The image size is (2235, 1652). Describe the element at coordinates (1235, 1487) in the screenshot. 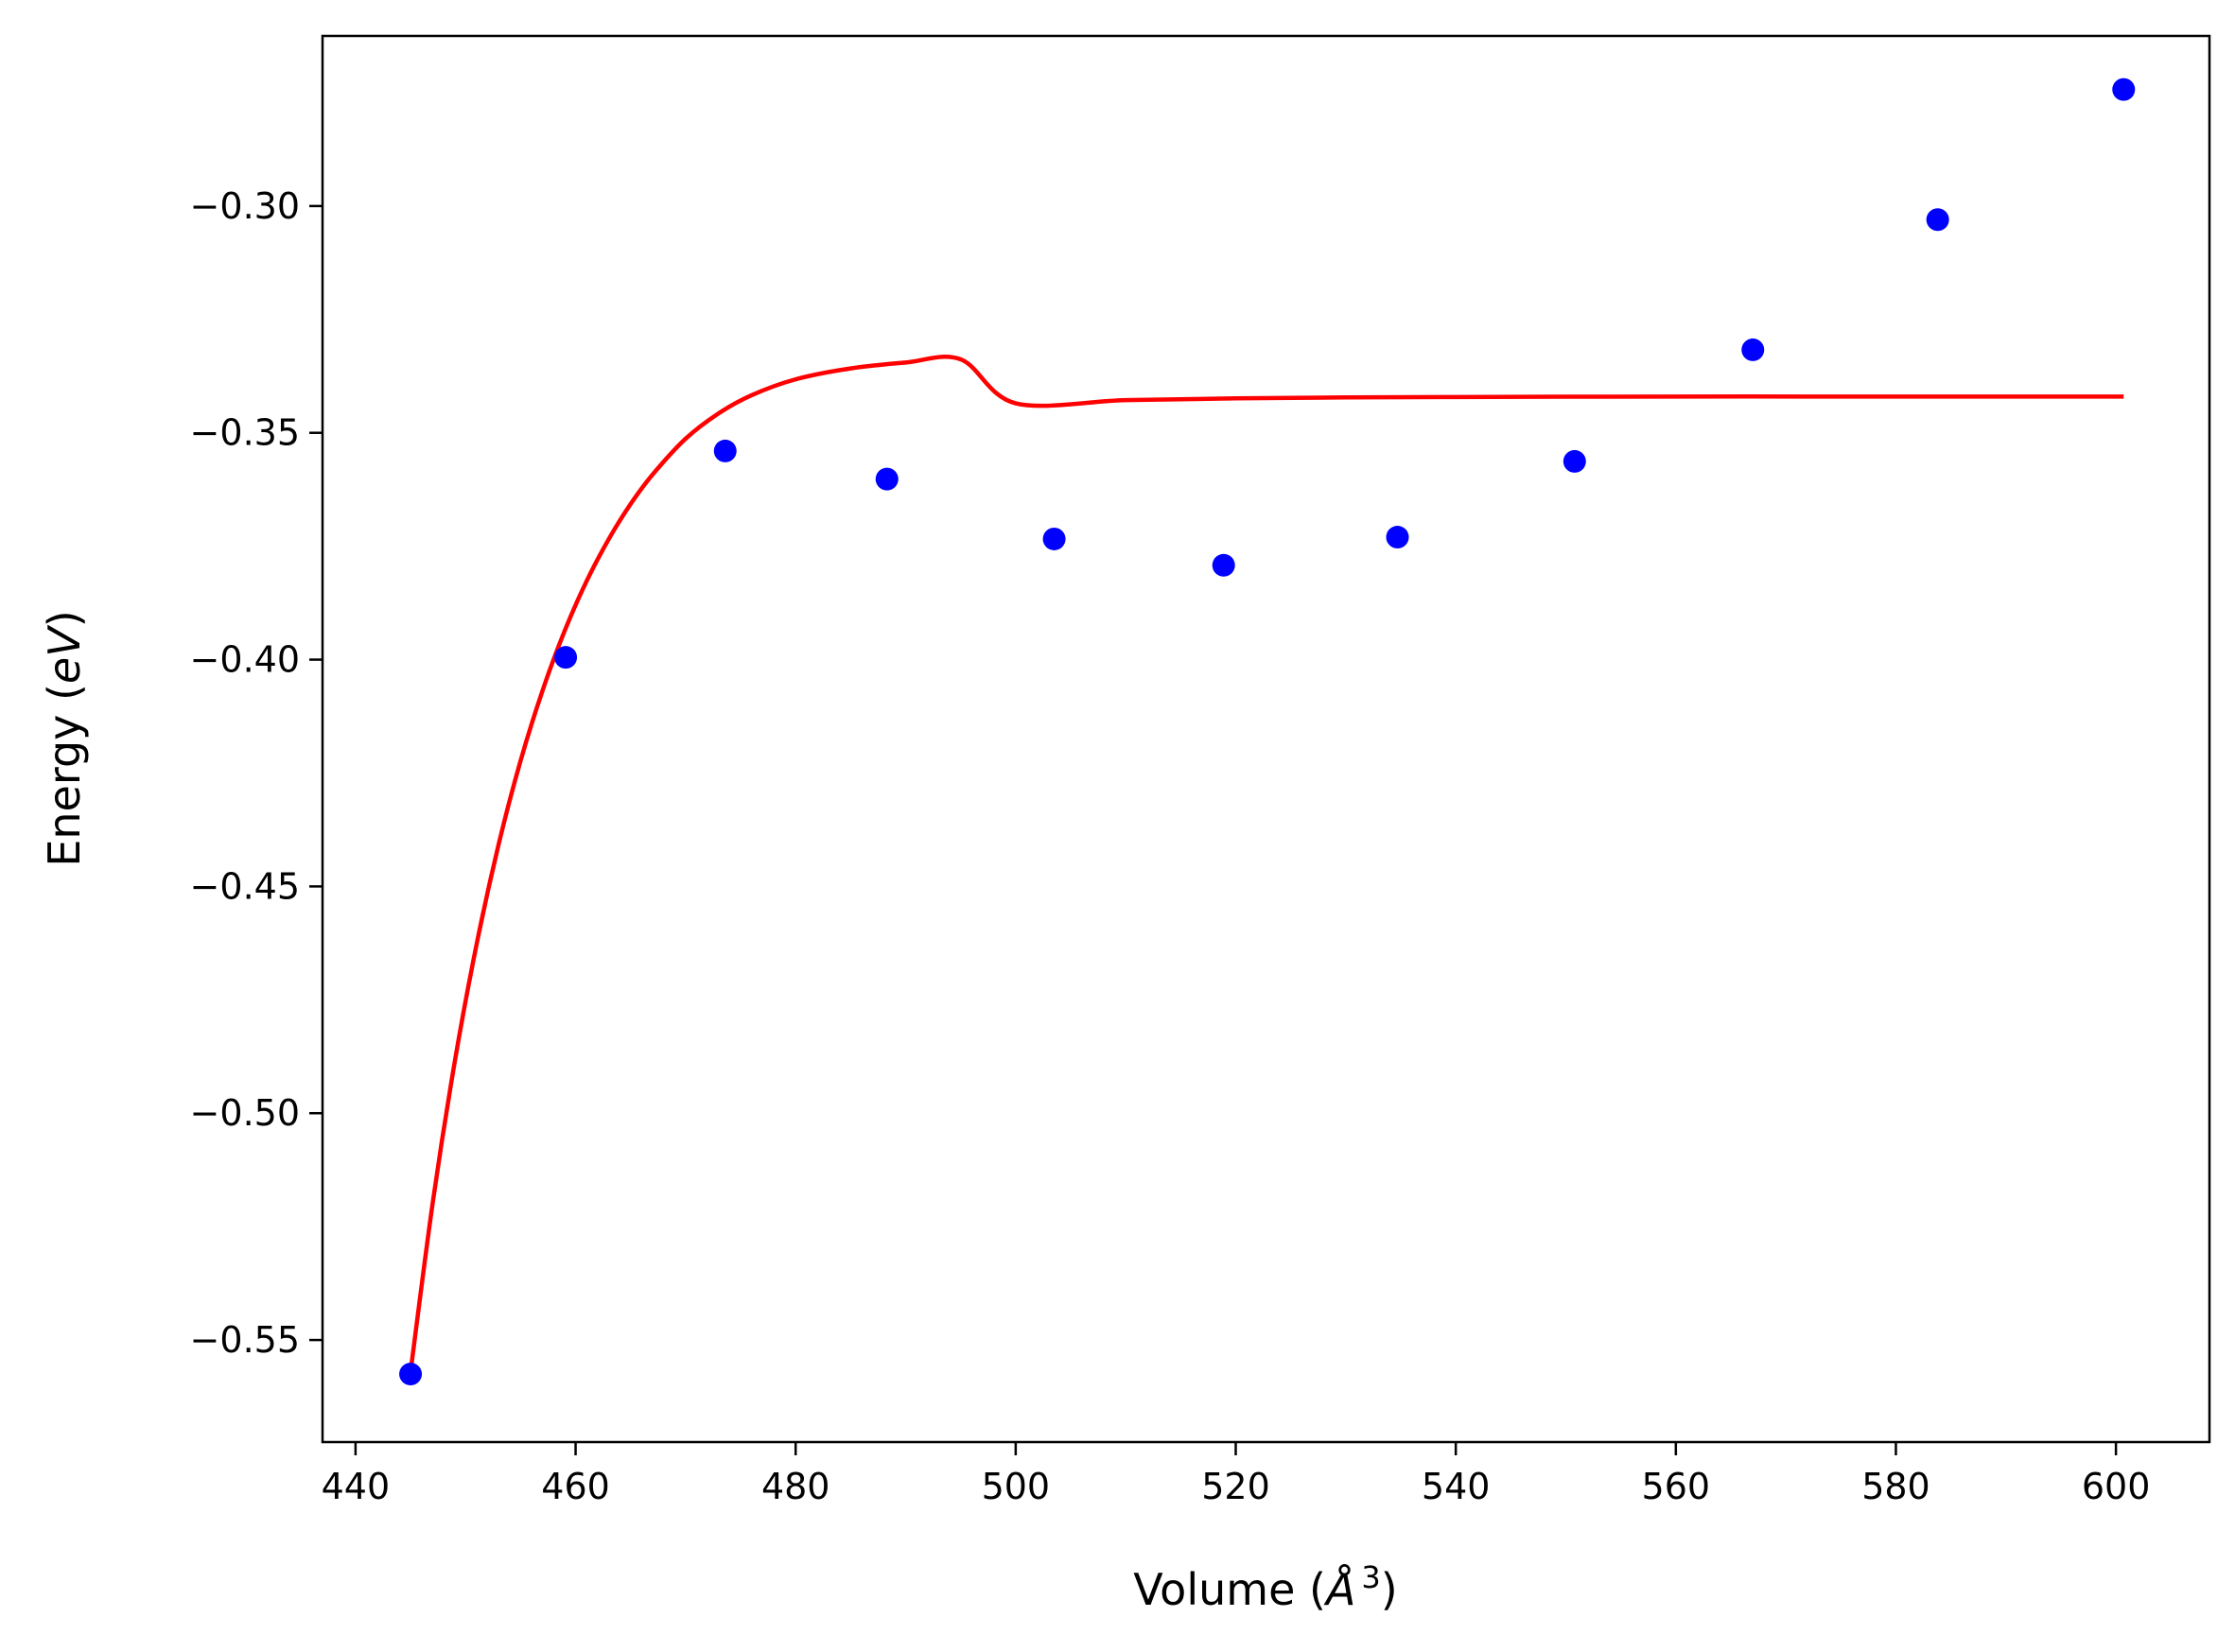

I see `x-tick-label: 520` at that location.